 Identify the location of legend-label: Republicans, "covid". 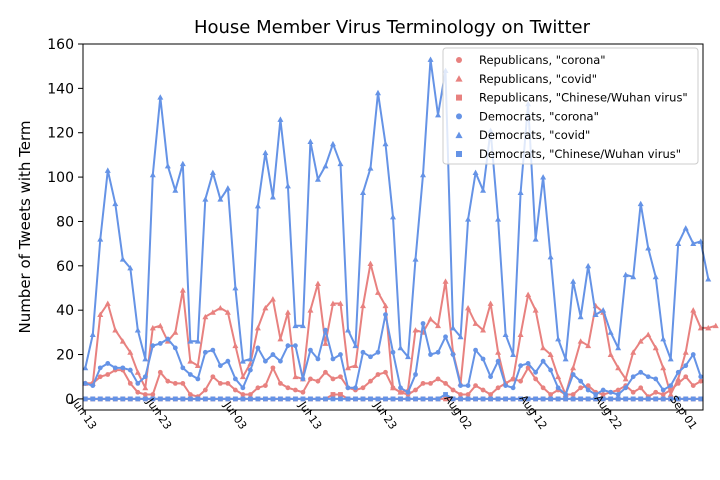
(538, 79).